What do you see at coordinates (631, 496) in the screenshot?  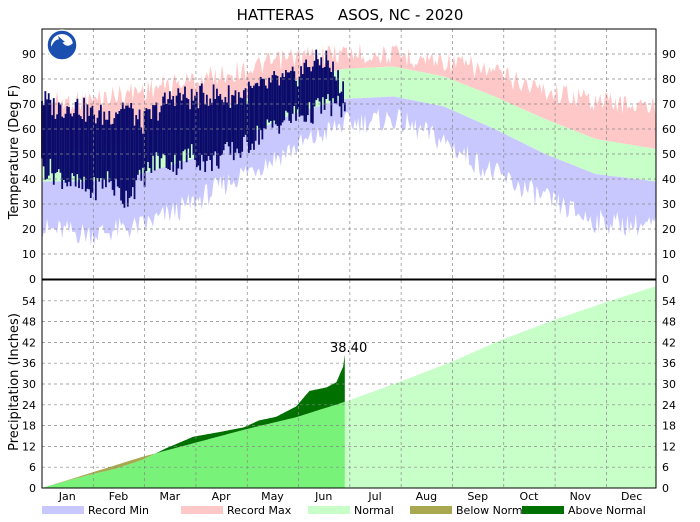 I see `month-label: Dec` at bounding box center [631, 496].